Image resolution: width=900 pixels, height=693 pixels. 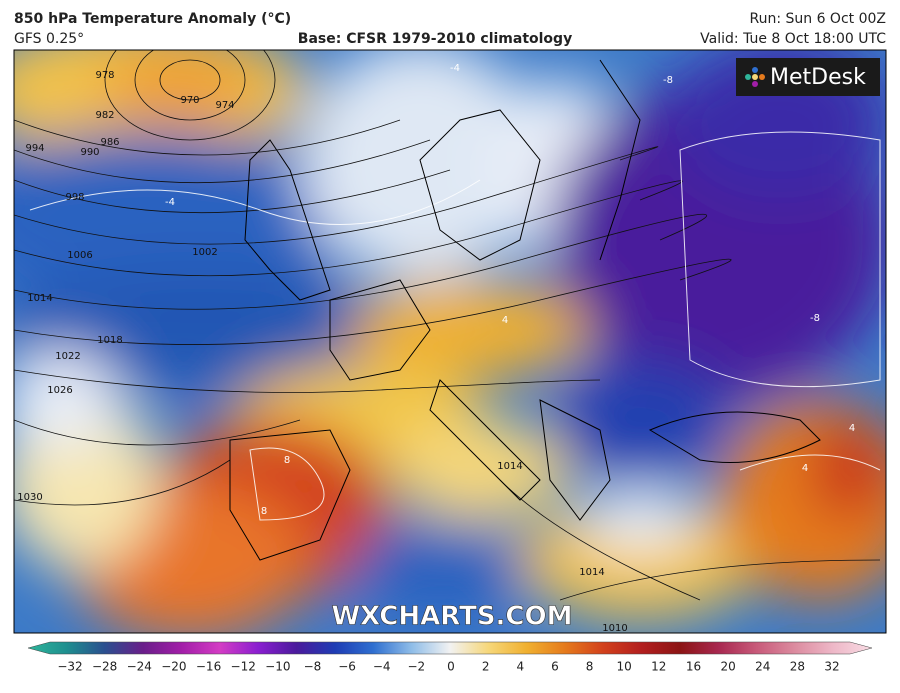 What do you see at coordinates (189, 100) in the screenshot?
I see `isobar-label: 970` at bounding box center [189, 100].